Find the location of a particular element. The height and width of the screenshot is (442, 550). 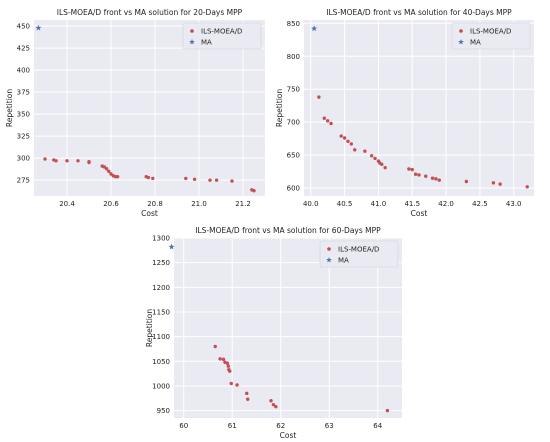

y-tick-label: 800 is located at coordinates (293, 57).